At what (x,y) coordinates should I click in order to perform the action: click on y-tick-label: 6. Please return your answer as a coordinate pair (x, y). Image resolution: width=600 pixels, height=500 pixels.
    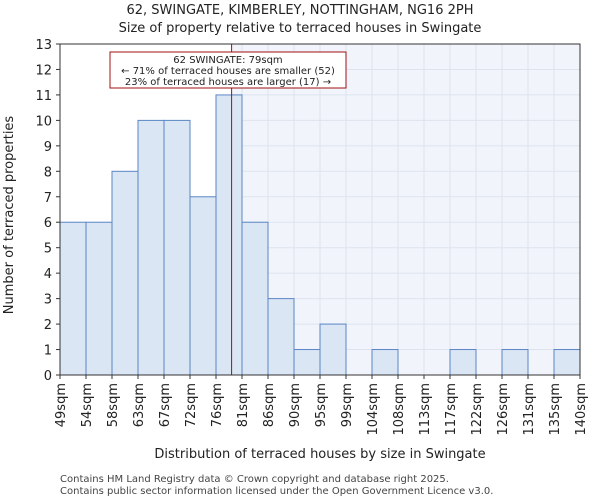
    Looking at the image, I should click on (48, 223).